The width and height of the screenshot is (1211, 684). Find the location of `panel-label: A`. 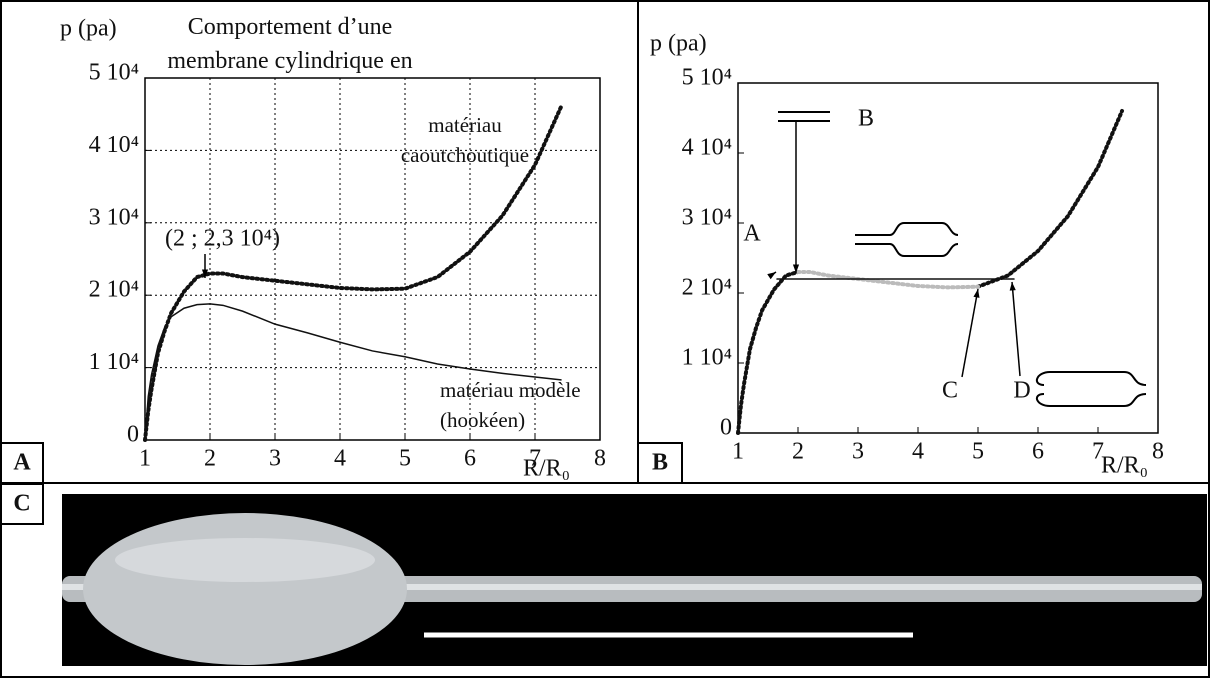

panel-label: A is located at coordinates (22, 463).